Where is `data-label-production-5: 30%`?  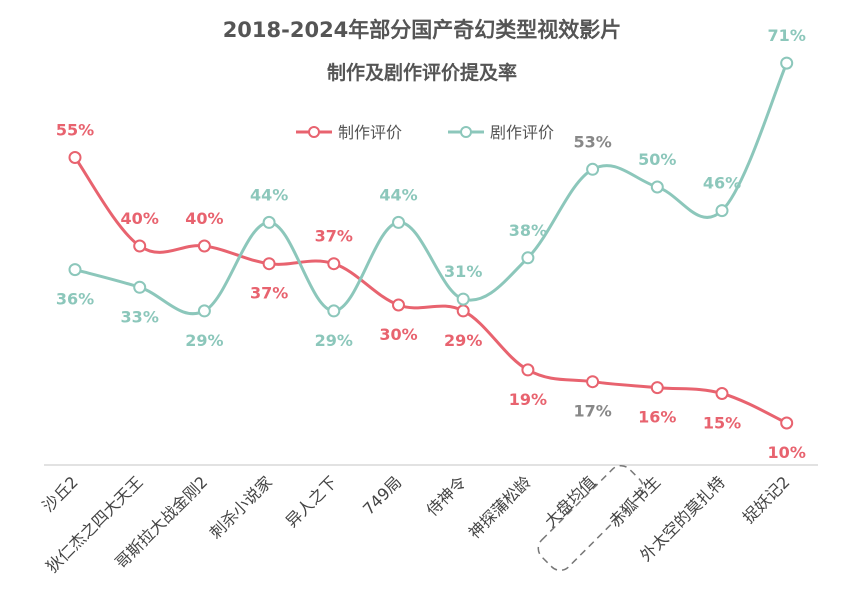
data-label-production-5: 30% is located at coordinates (398, 334).